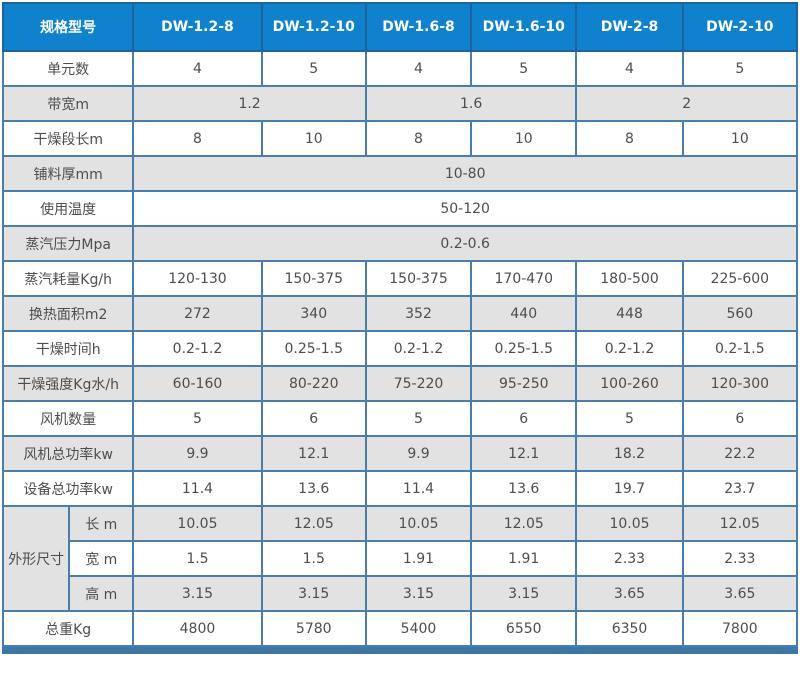  I want to click on dimension-sublabel-cell: 宽 m, so click(101, 558).